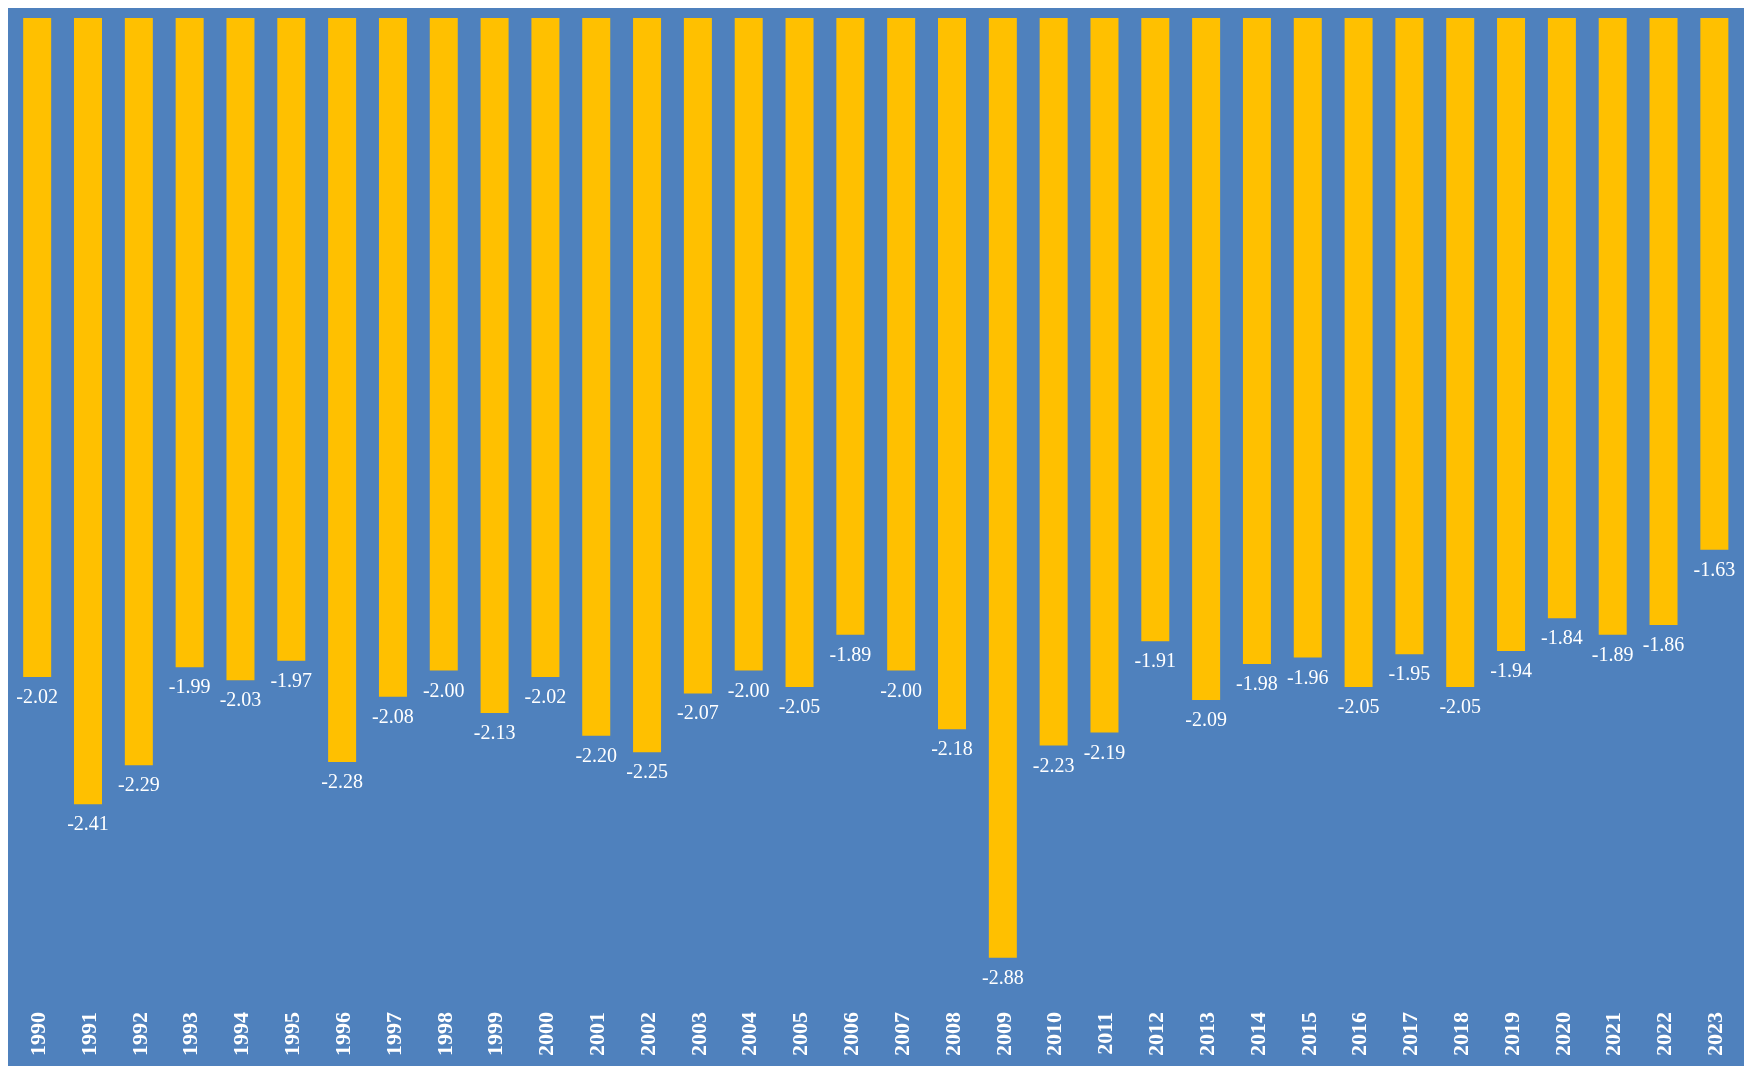 The image size is (1752, 1074). I want to click on x-tick-label: 2018, so click(1460, 1034).